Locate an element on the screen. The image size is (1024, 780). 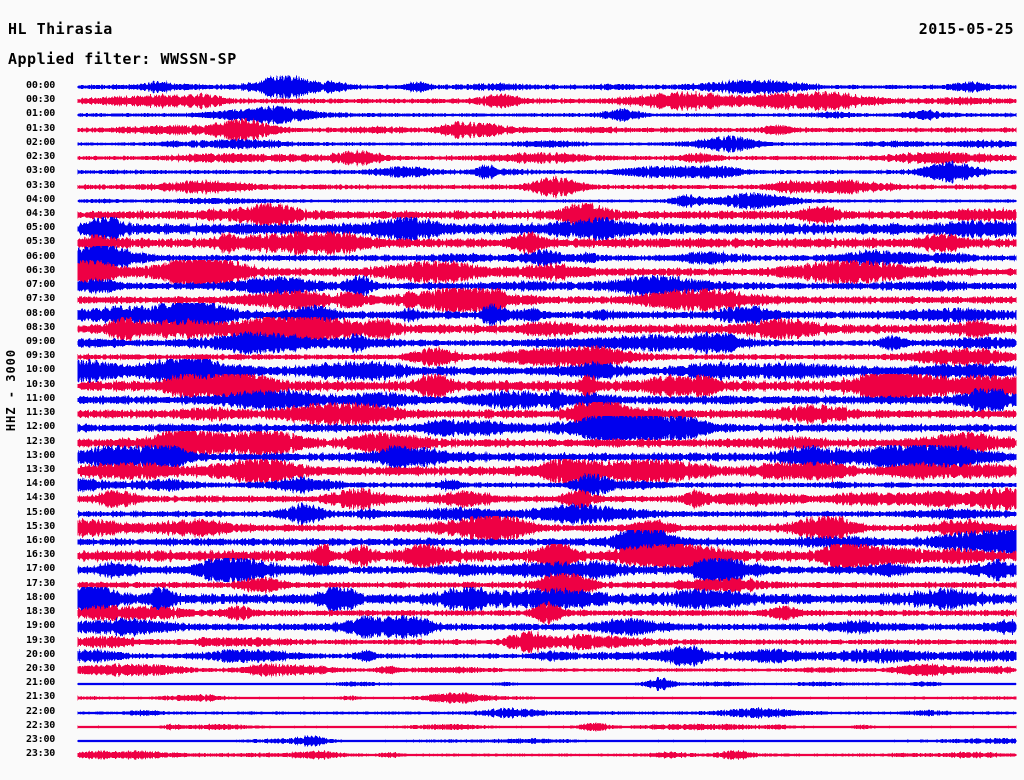
trace-row: 07:00 is located at coordinates (512, 286).